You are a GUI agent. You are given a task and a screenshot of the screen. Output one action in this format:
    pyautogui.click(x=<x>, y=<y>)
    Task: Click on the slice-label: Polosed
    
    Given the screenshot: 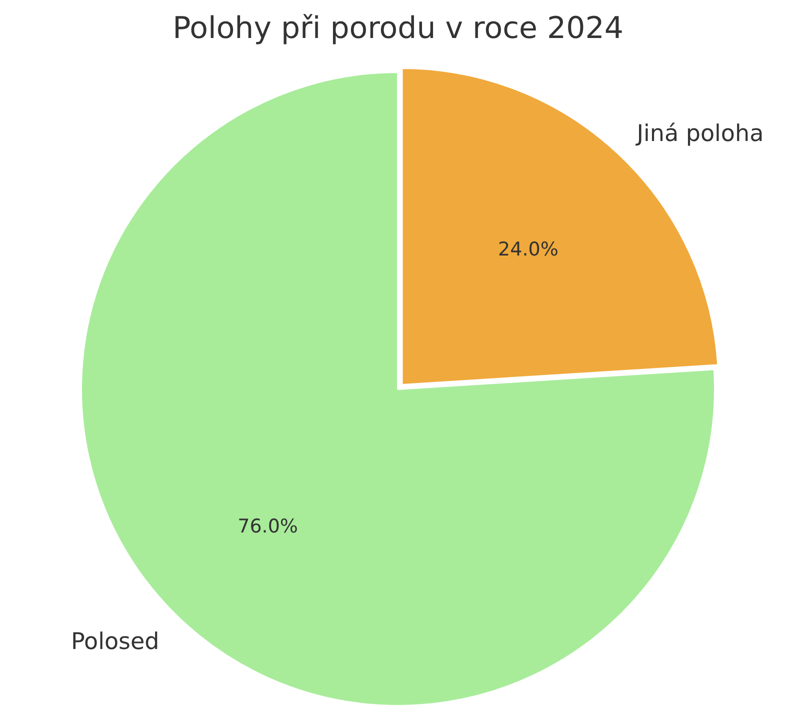 What is the action you would take?
    pyautogui.click(x=115, y=642)
    